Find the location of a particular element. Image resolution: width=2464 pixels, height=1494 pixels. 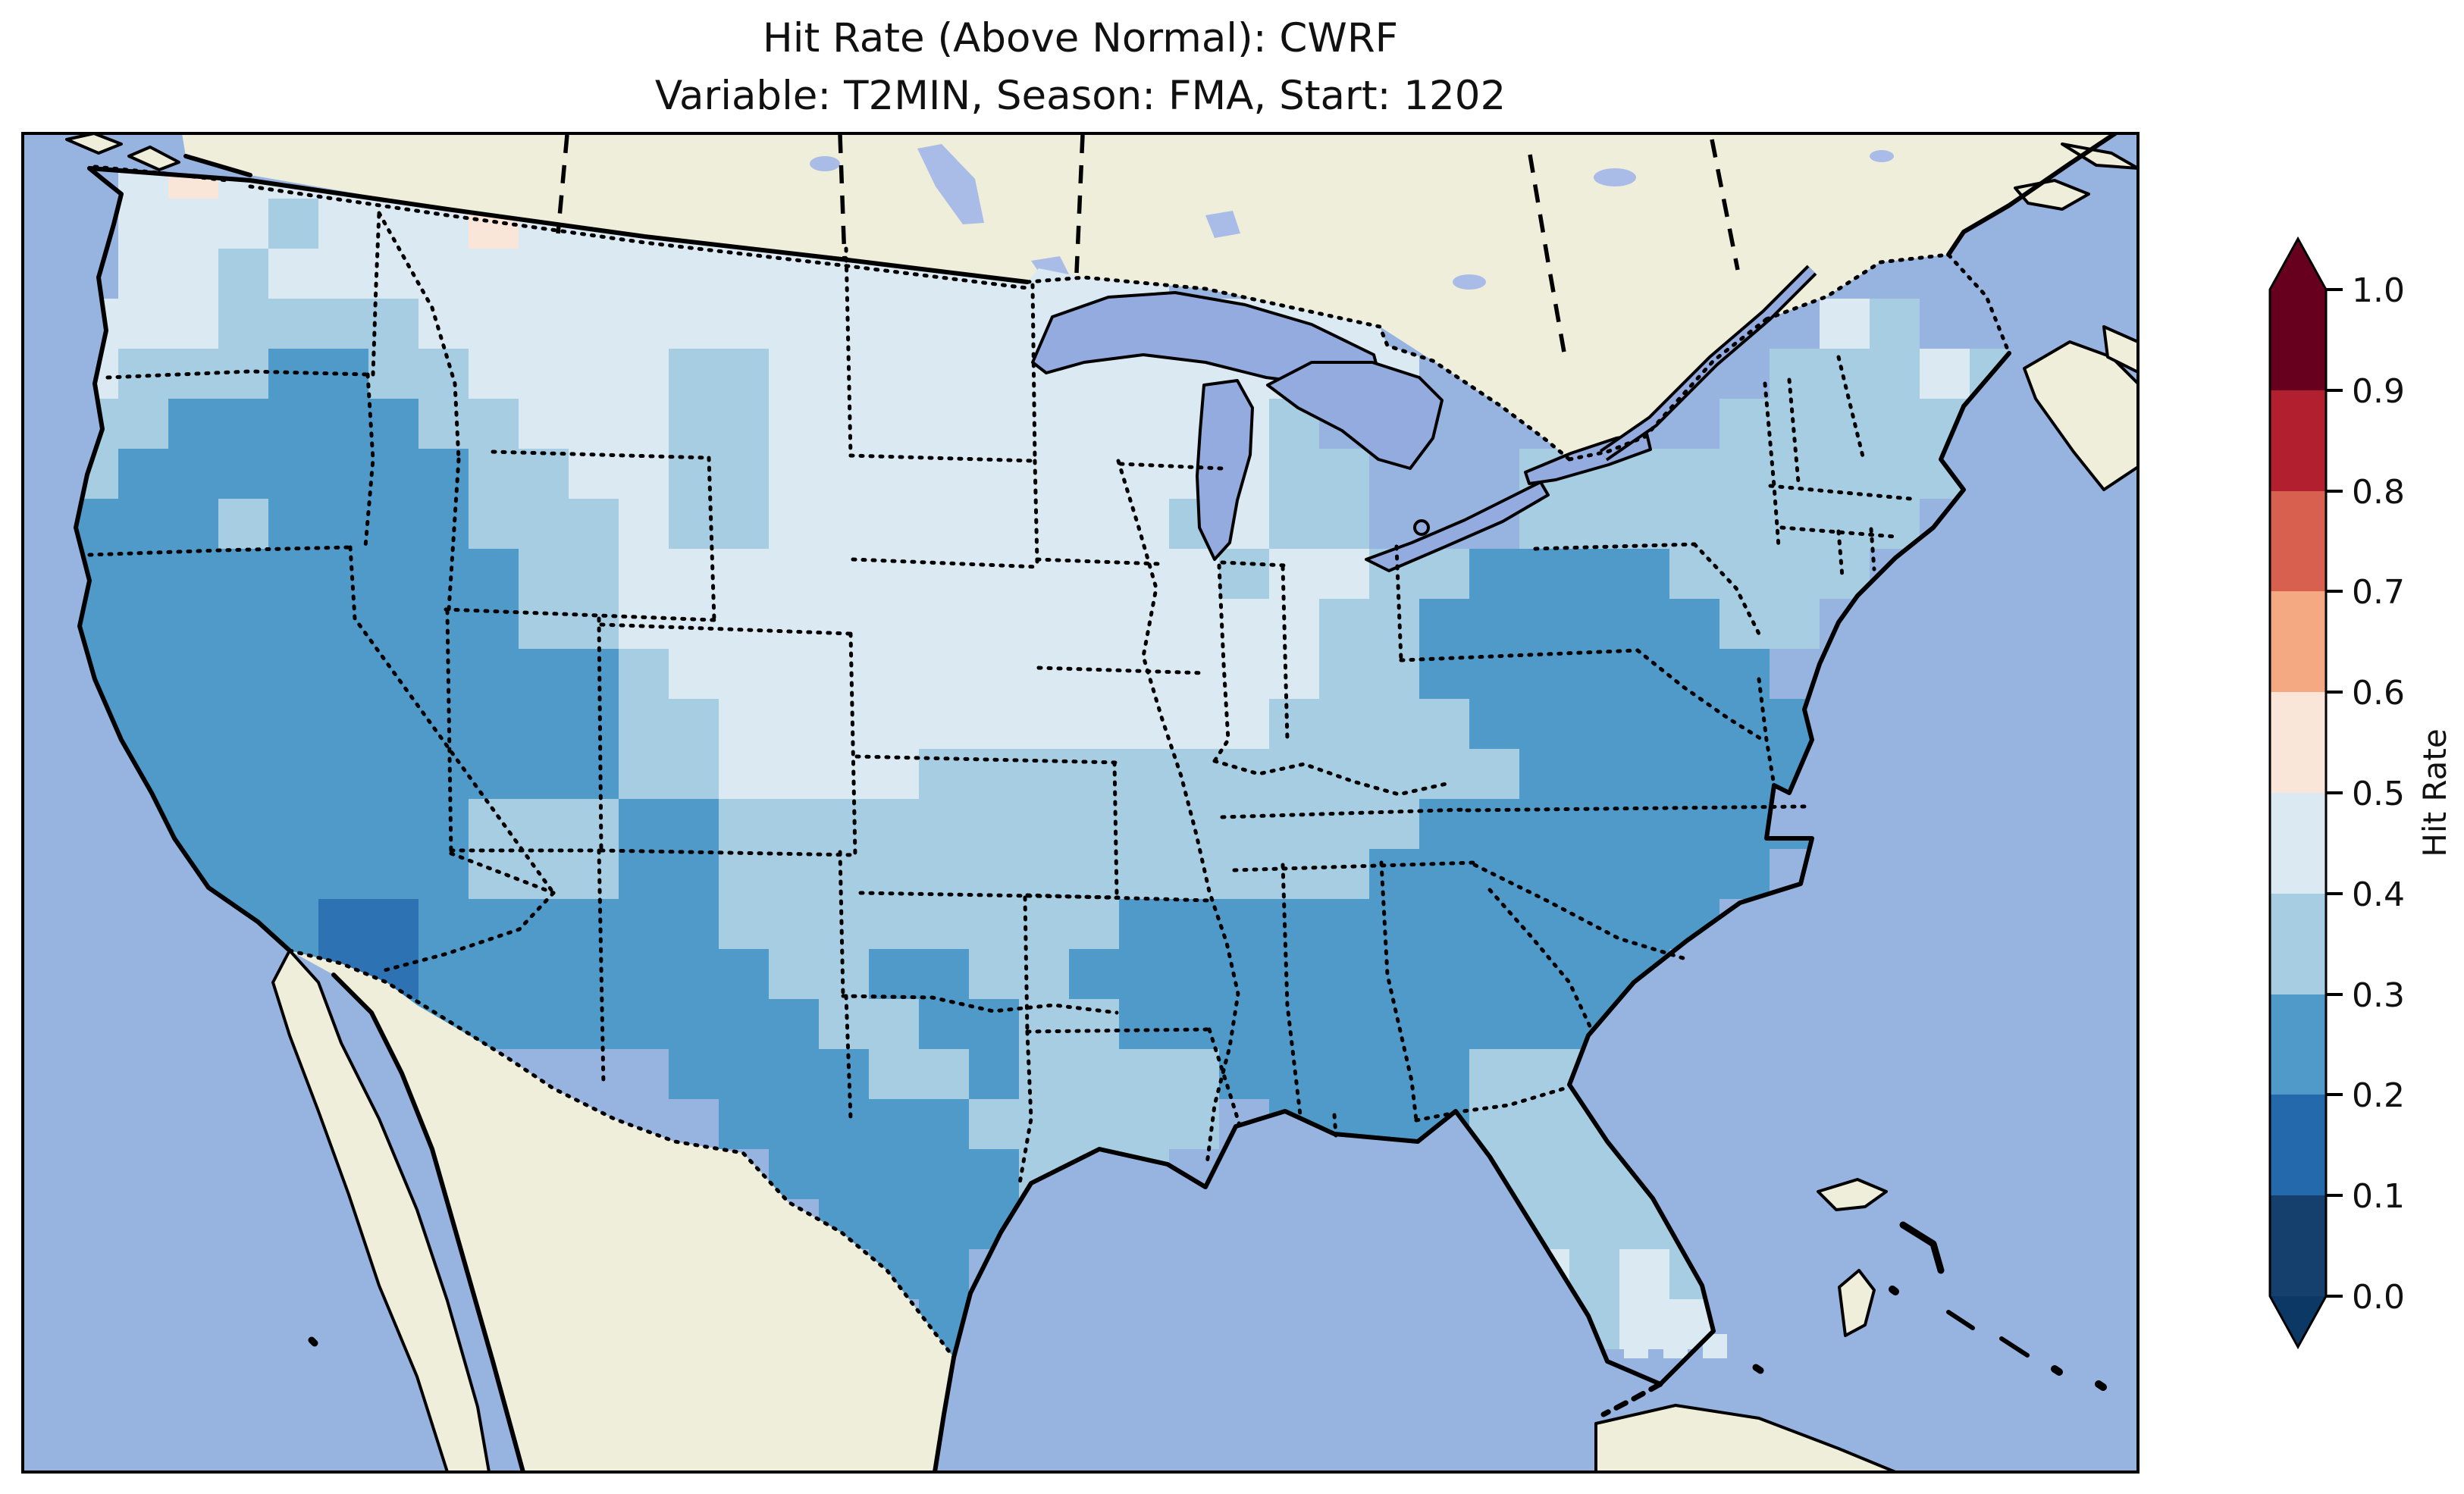

canada-east-coastline is located at coordinates (2032, 195).